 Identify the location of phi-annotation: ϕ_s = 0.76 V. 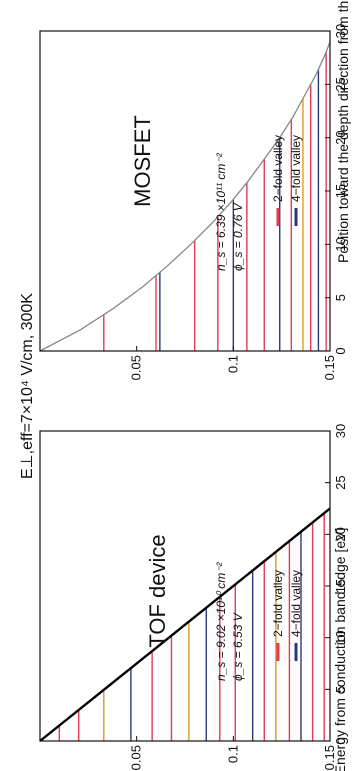
(238, 236).